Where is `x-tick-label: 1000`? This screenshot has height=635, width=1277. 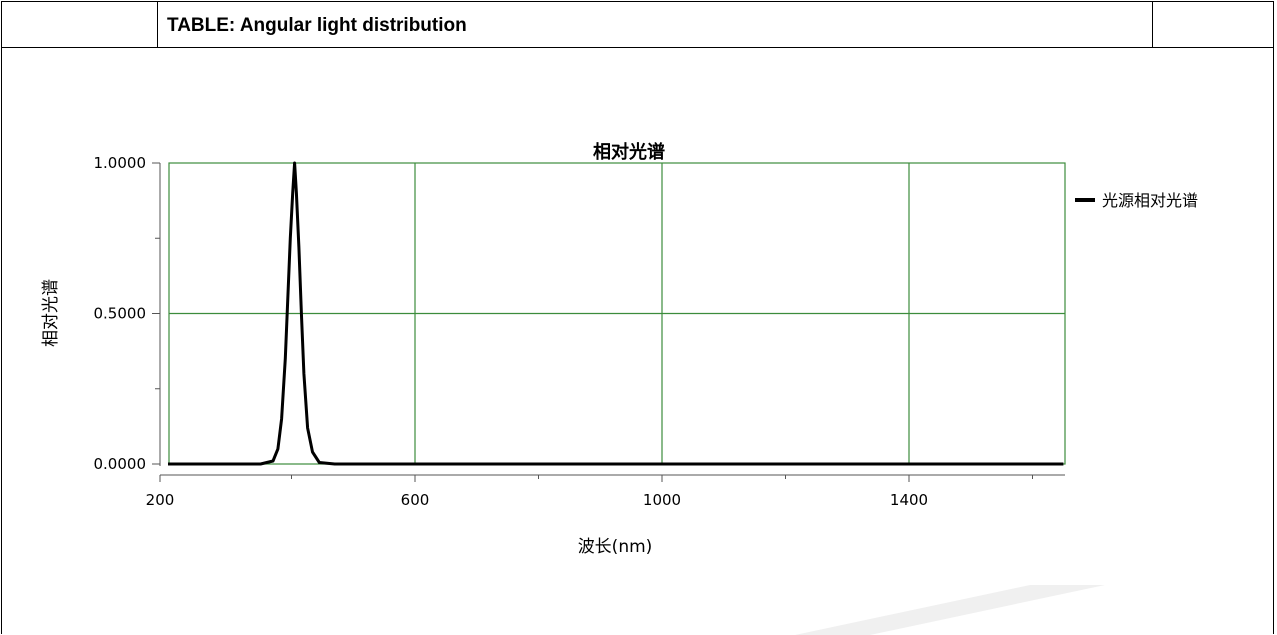
x-tick-label: 1000 is located at coordinates (662, 500).